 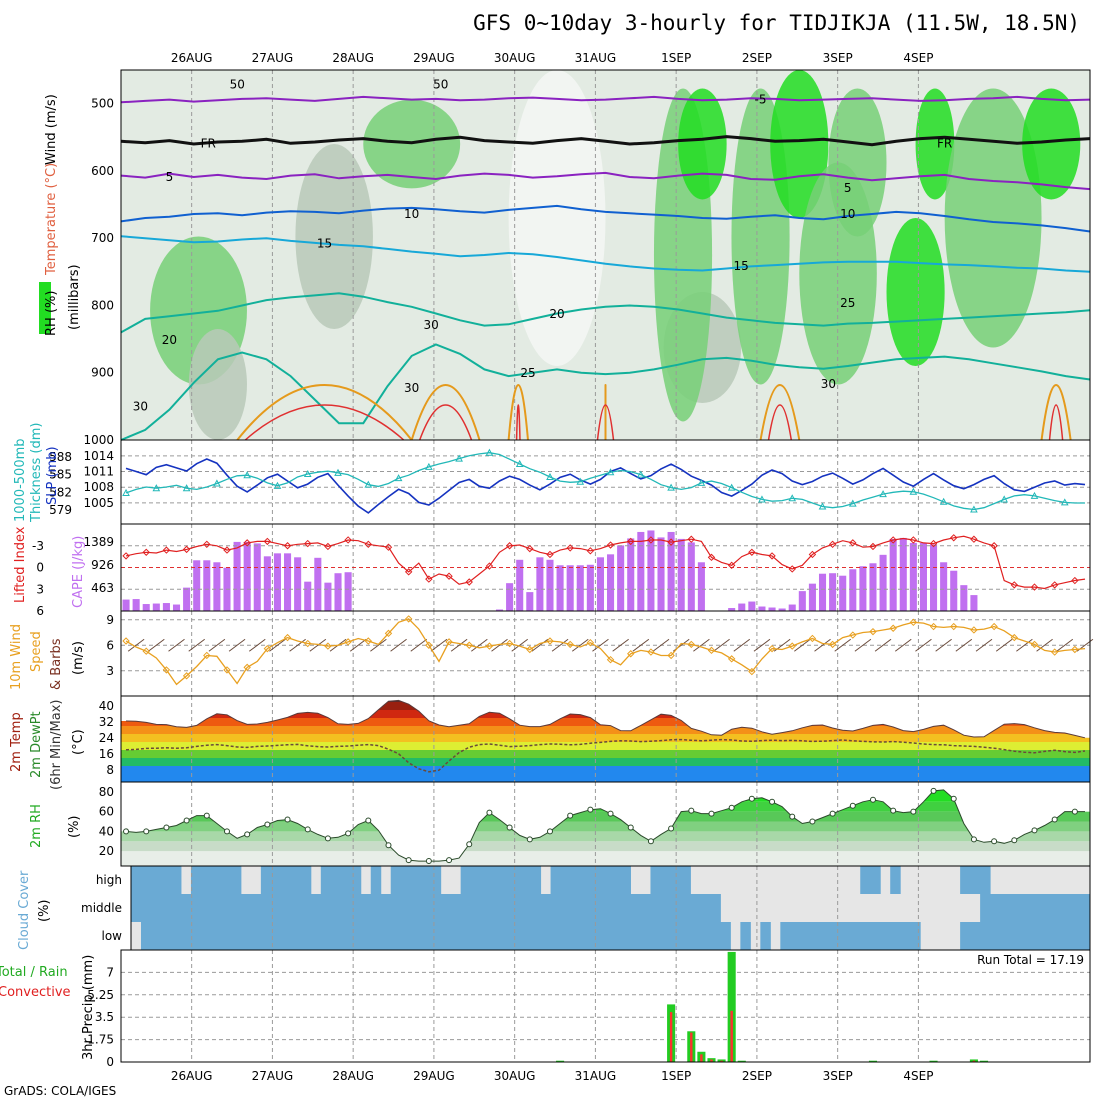 I want to click on ylabel-wind: Wind (m/s), so click(x=51, y=129).